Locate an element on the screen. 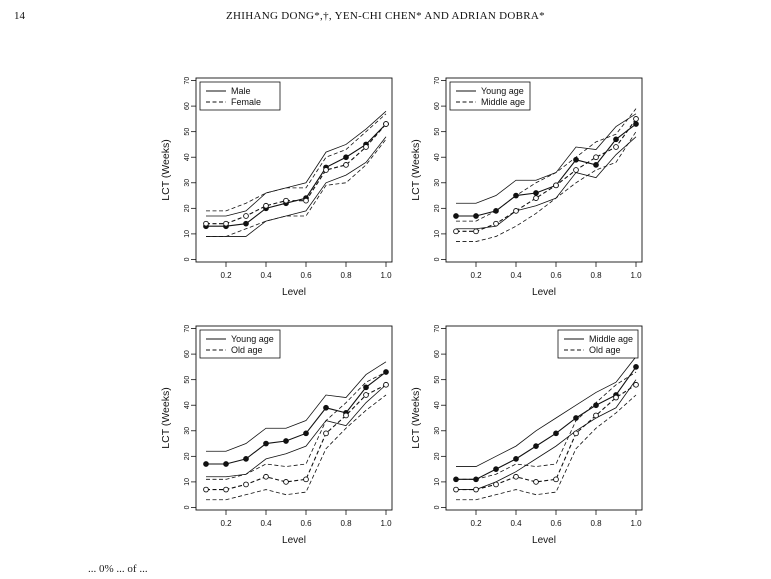 This screenshot has width=771, height=579. chart0-y-tick-label: 60 is located at coordinates (187, 106).